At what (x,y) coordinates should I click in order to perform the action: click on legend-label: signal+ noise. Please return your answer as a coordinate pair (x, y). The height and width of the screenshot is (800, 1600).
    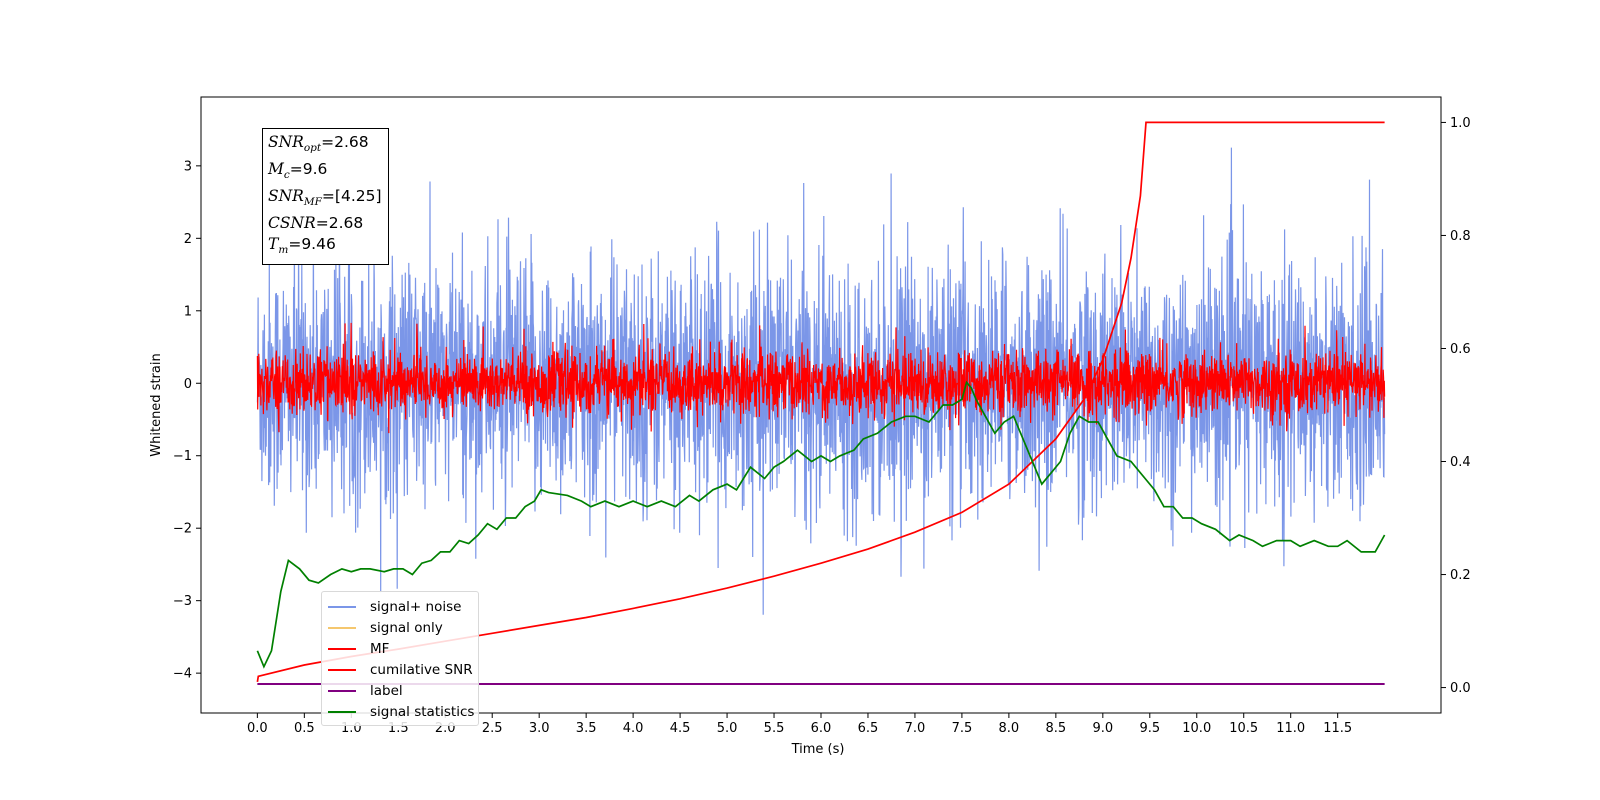
    Looking at the image, I should click on (416, 606).